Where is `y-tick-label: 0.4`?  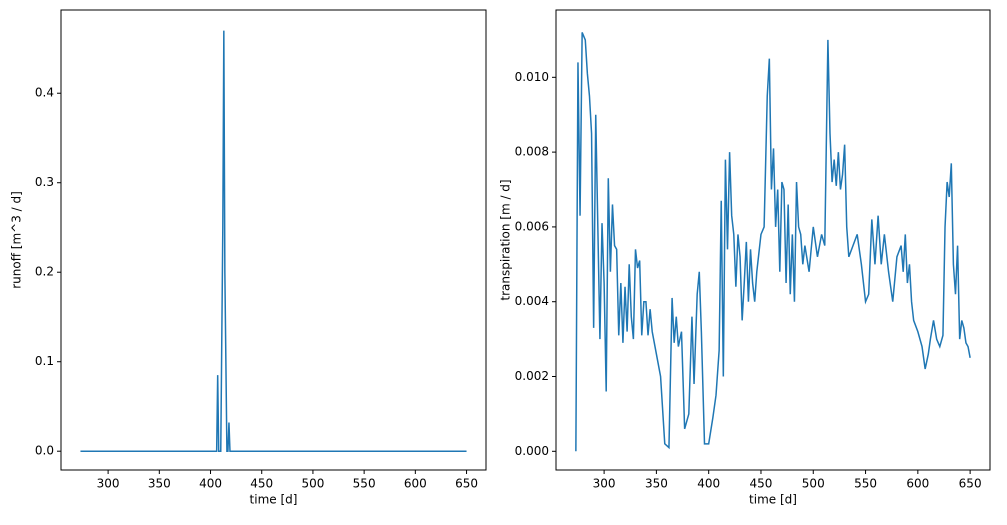
y-tick-label: 0.4 is located at coordinates (44, 93).